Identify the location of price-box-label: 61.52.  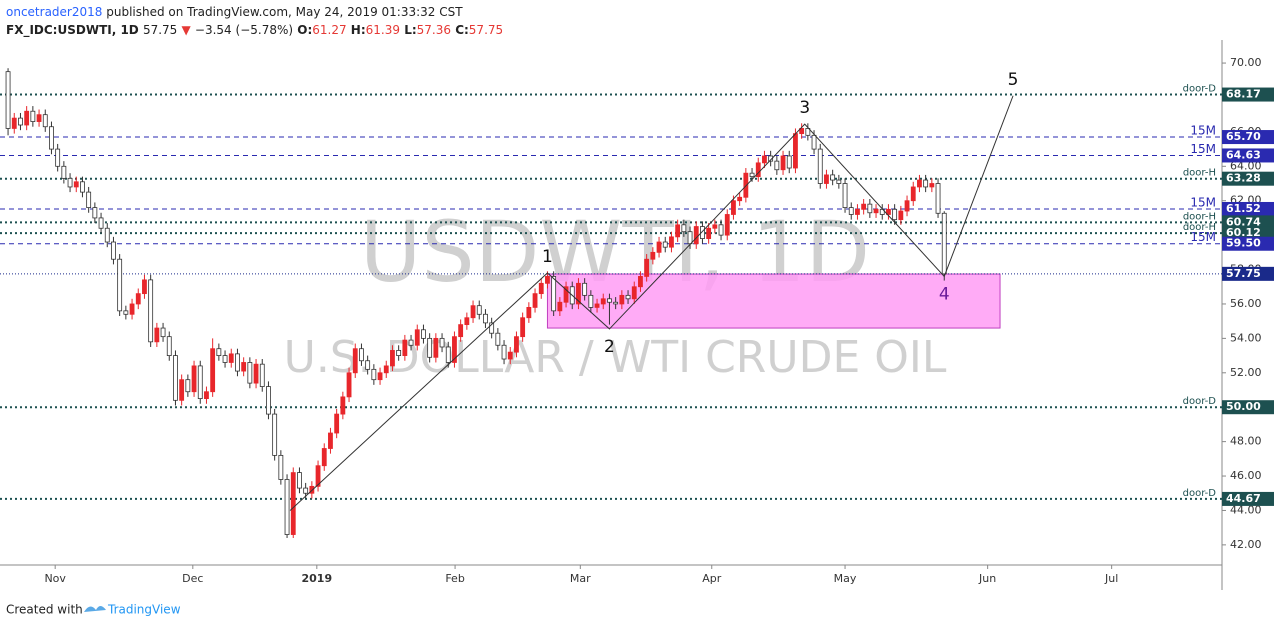
(1243, 208).